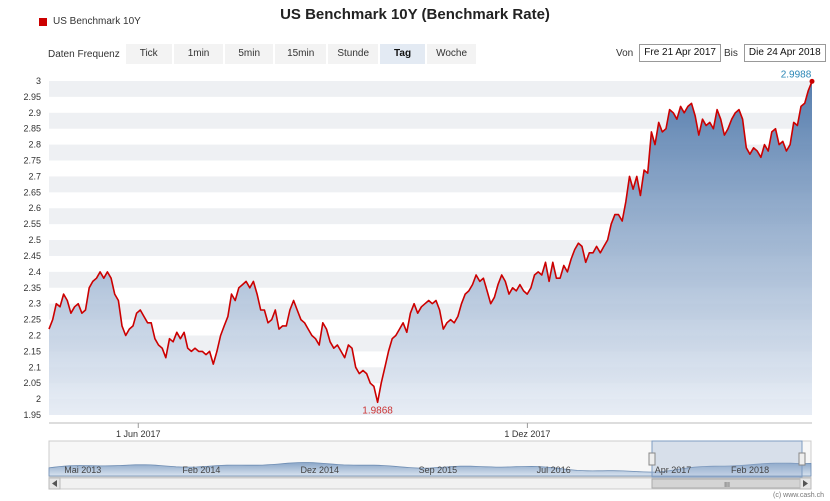 This screenshot has width=830, height=501. What do you see at coordinates (812, 81) in the screenshot?
I see `last-point-marker` at bounding box center [812, 81].